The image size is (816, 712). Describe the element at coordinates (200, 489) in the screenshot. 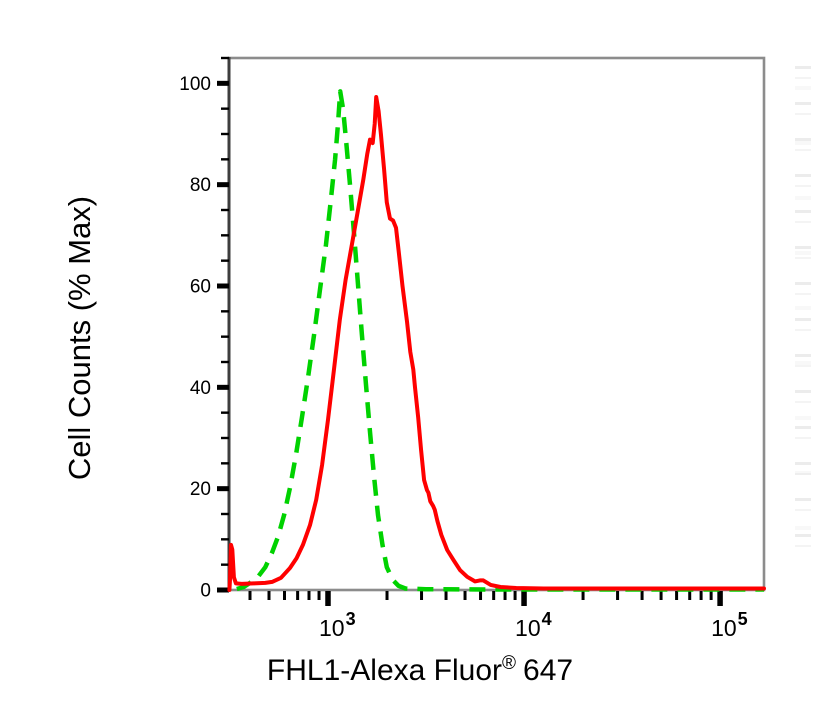

I see `y-tick-label: 20` at that location.